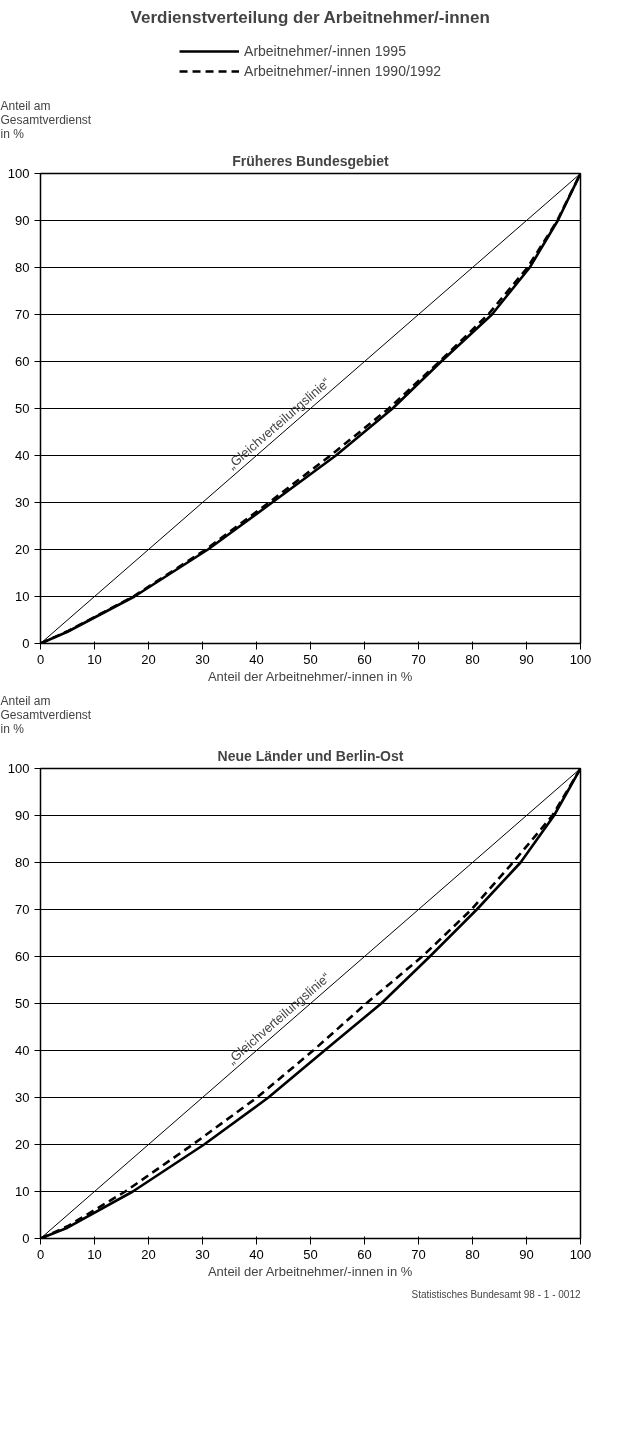 The width and height of the screenshot is (626, 1441). Describe the element at coordinates (310, 755) in the screenshot. I see `chart-subtitle: Neue Länder und Berlin-Ost` at that location.